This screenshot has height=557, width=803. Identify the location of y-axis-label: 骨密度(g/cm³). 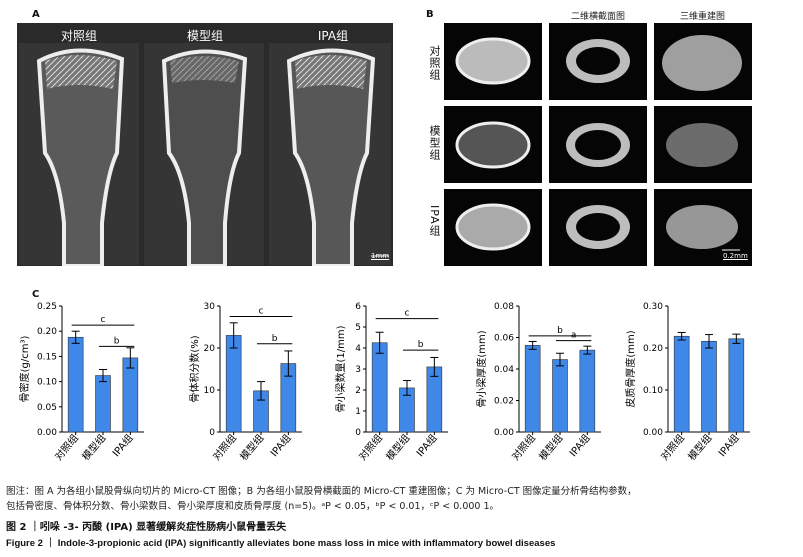
(24, 369).